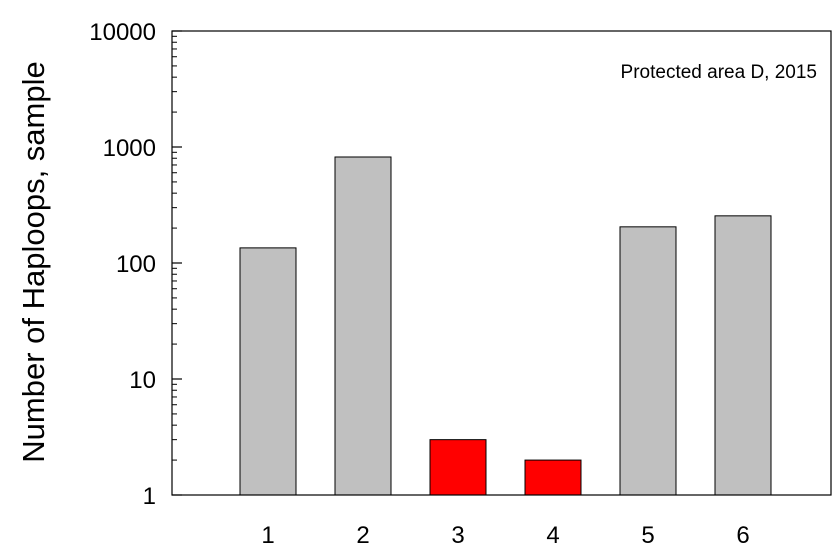  Describe the element at coordinates (142, 380) in the screenshot. I see `y-tick-label-10: 10` at that location.